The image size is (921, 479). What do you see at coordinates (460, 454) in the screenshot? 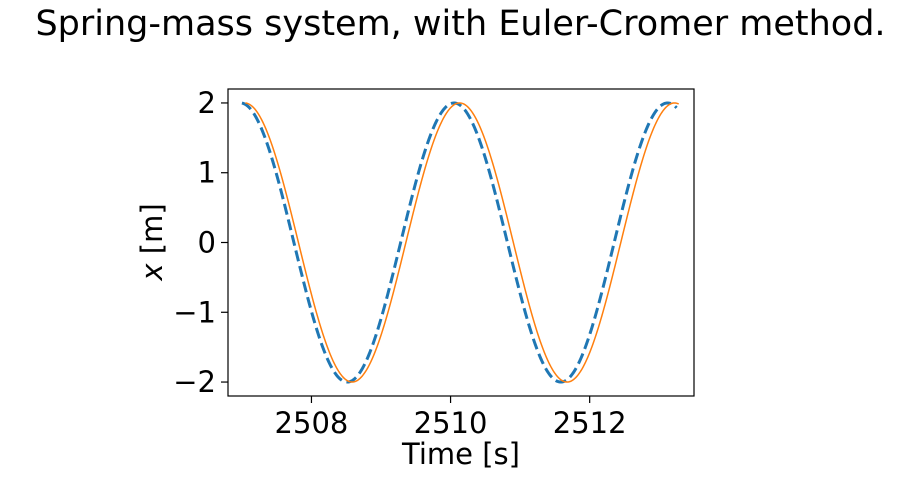
I see `x-axis-label: Time [s]` at bounding box center [460, 454].